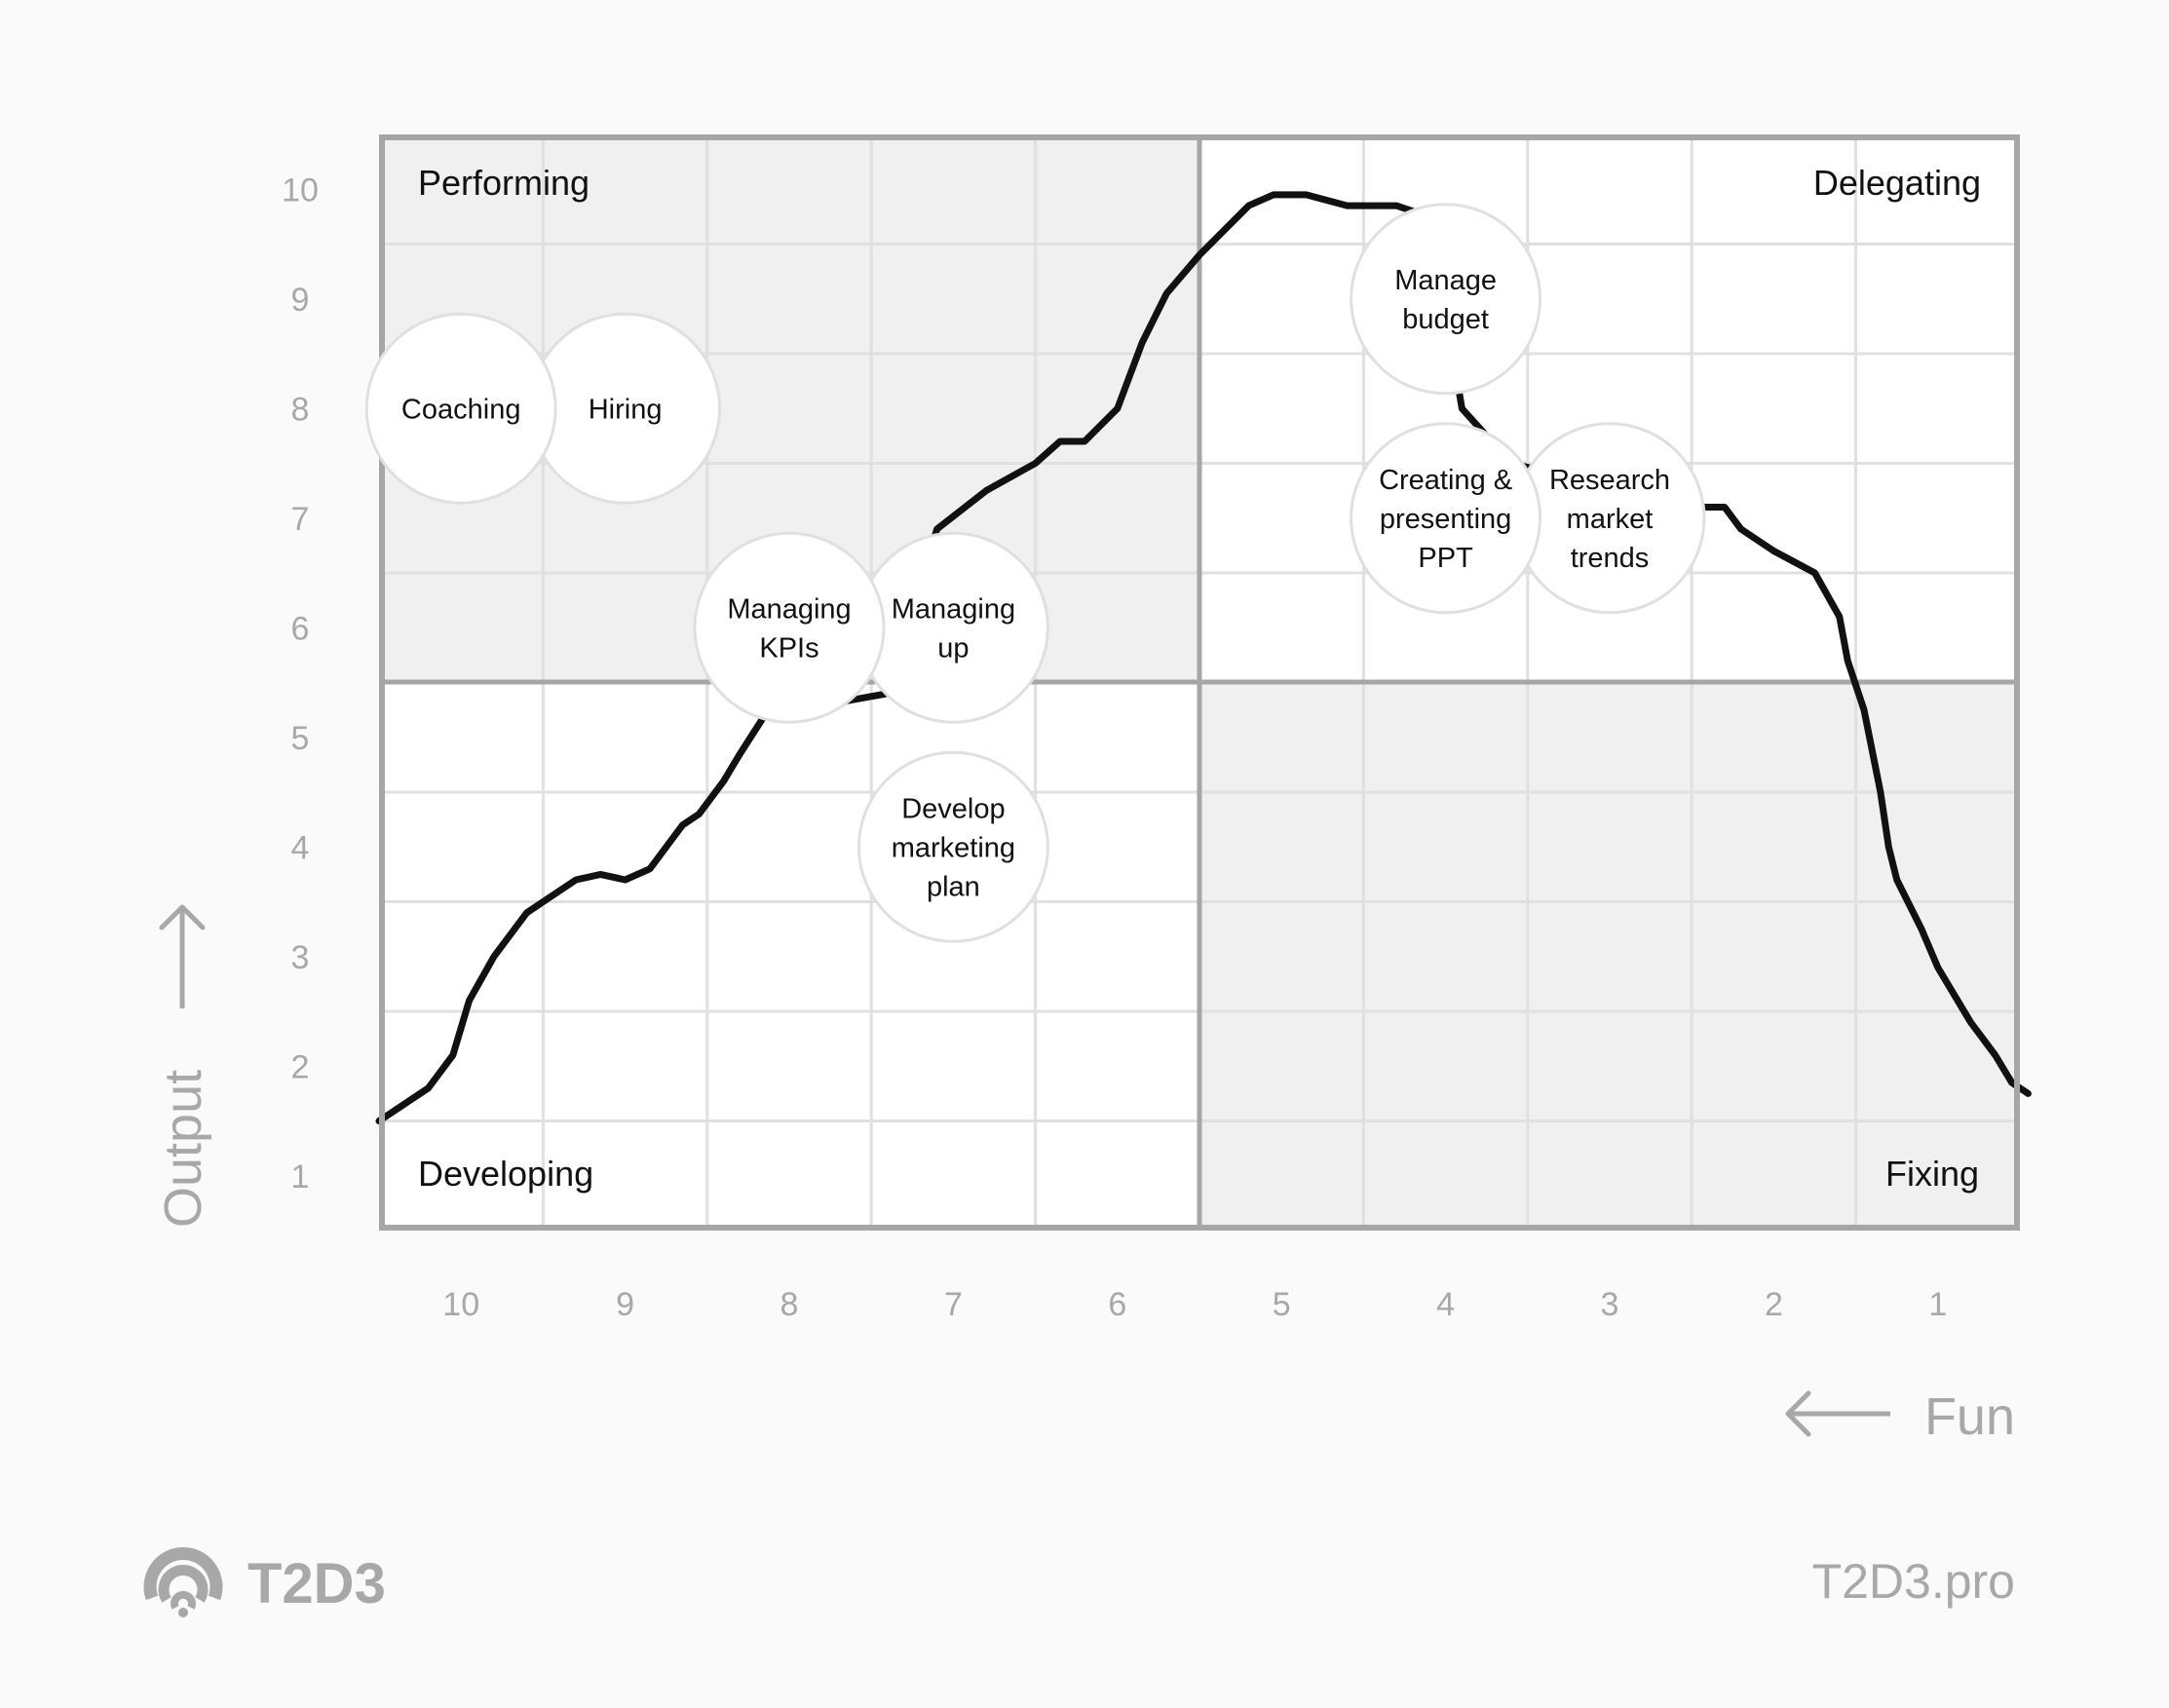 The width and height of the screenshot is (2169, 1708). I want to click on y-axis-title-group: Output, so click(183, 1066).